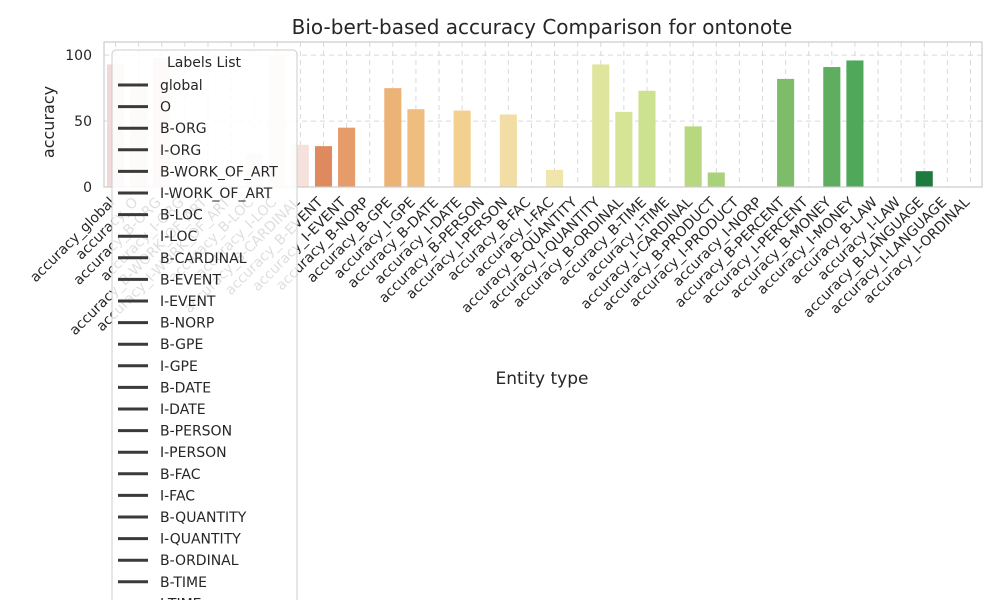  I want to click on legend-title: Labels List, so click(204, 63).